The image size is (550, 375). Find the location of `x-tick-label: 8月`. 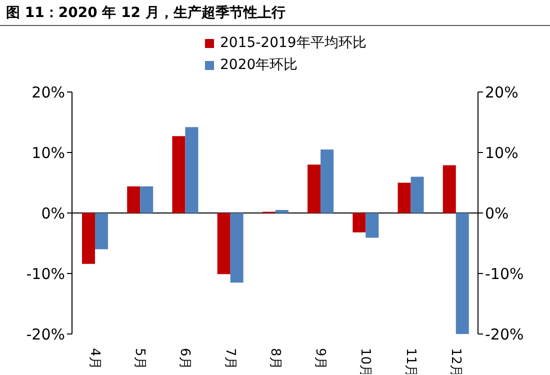

x-tick-label: 8月 is located at coordinates (274, 359).